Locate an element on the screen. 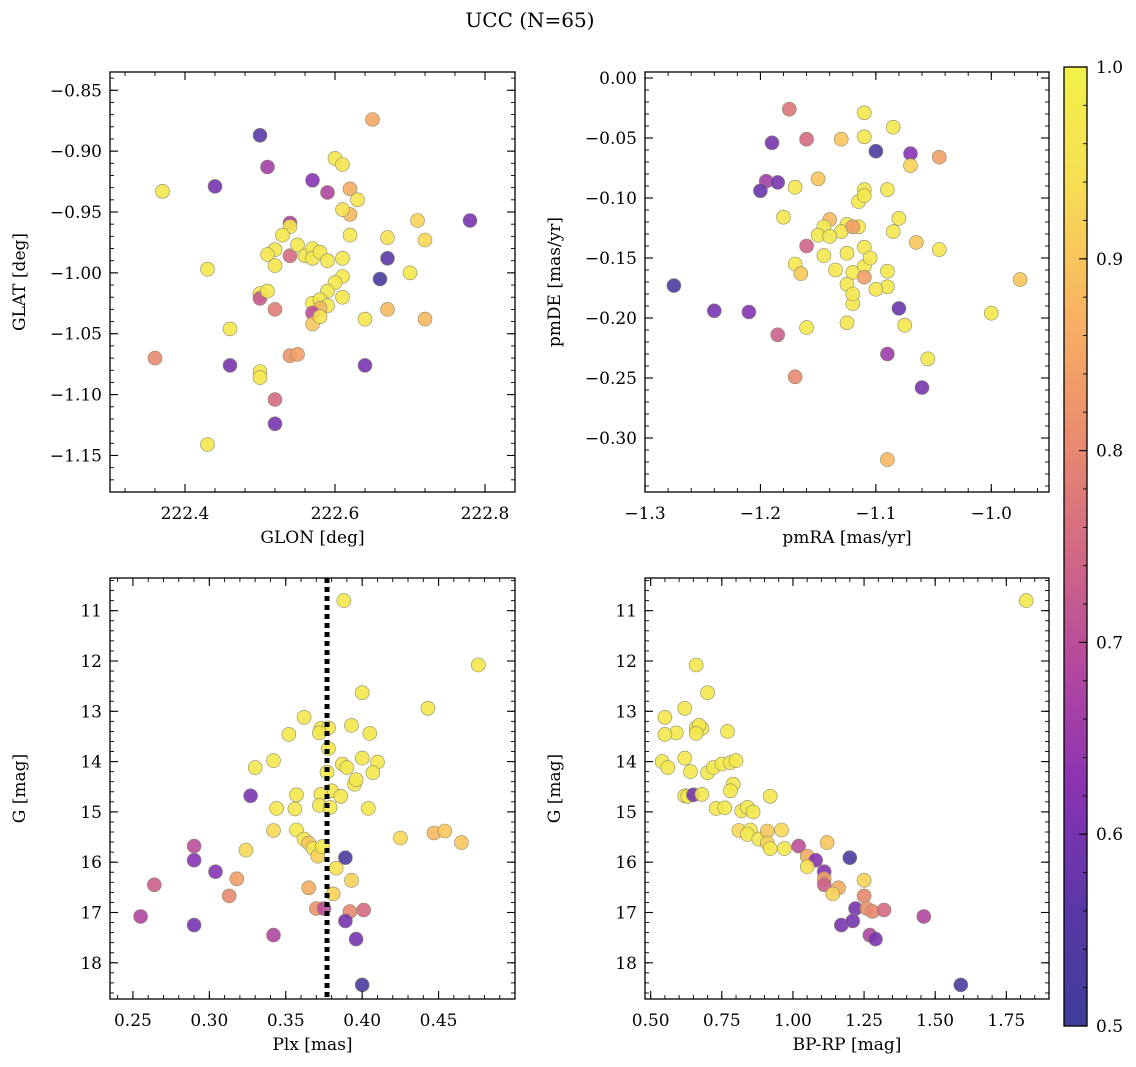 The width and height of the screenshot is (1136, 1067). y-tick-label: −0.95 is located at coordinates (76, 213).